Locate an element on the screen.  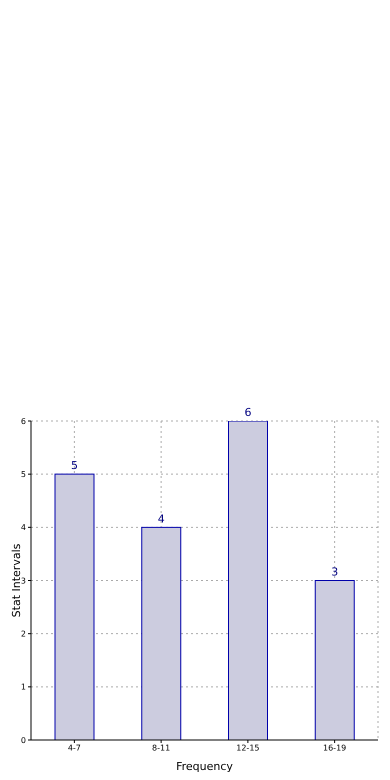
y-tick-label: 3 is located at coordinates (23, 581).